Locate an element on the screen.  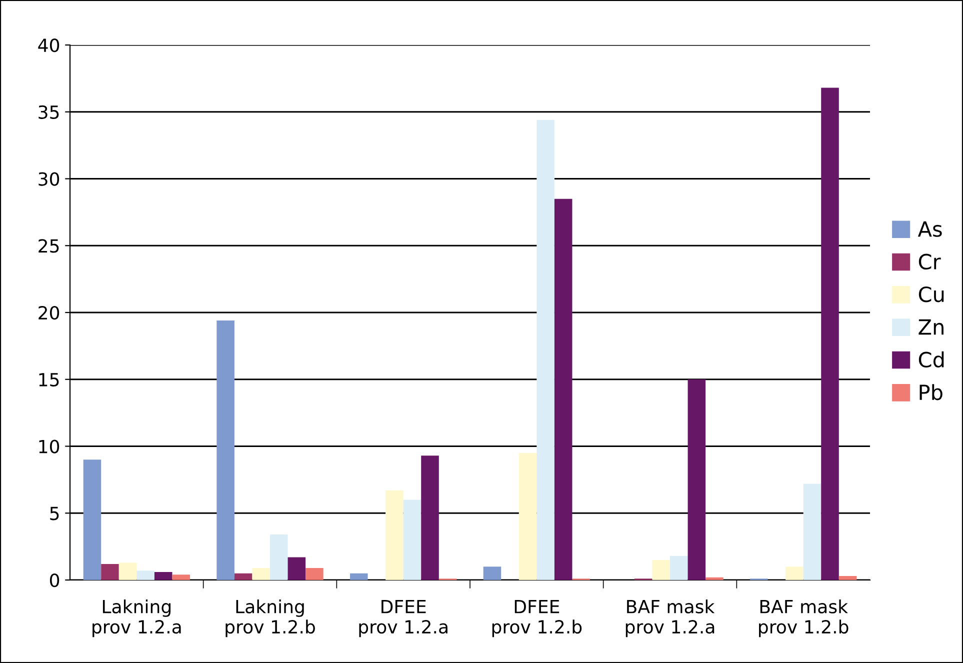
legend-label: Cu is located at coordinates (931, 294).